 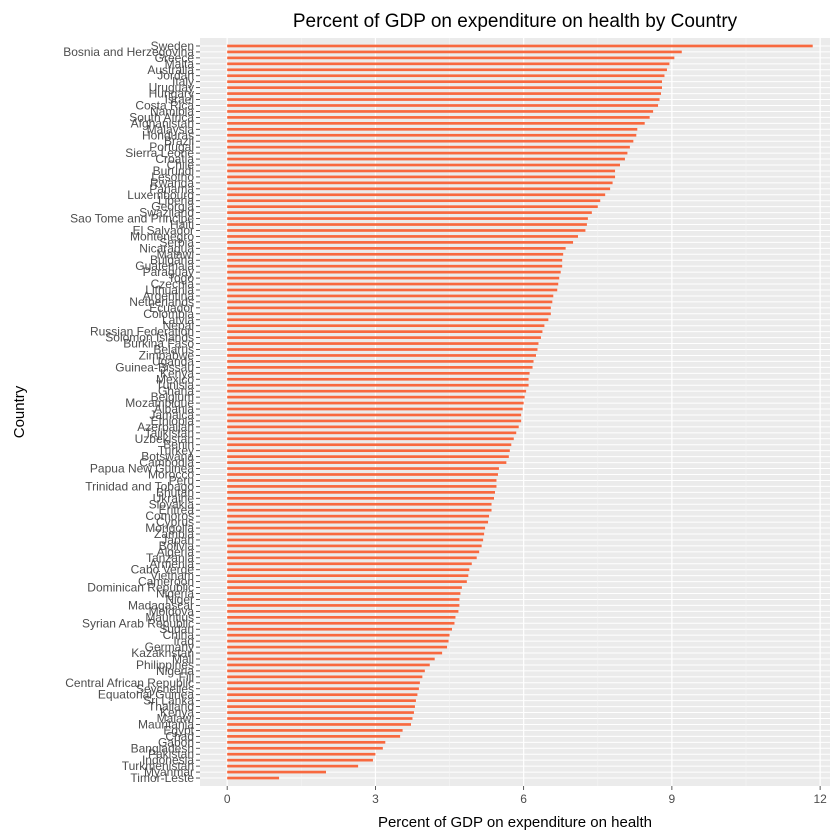 I want to click on y-tick-label: Bulgaria, so click(x=172, y=260).